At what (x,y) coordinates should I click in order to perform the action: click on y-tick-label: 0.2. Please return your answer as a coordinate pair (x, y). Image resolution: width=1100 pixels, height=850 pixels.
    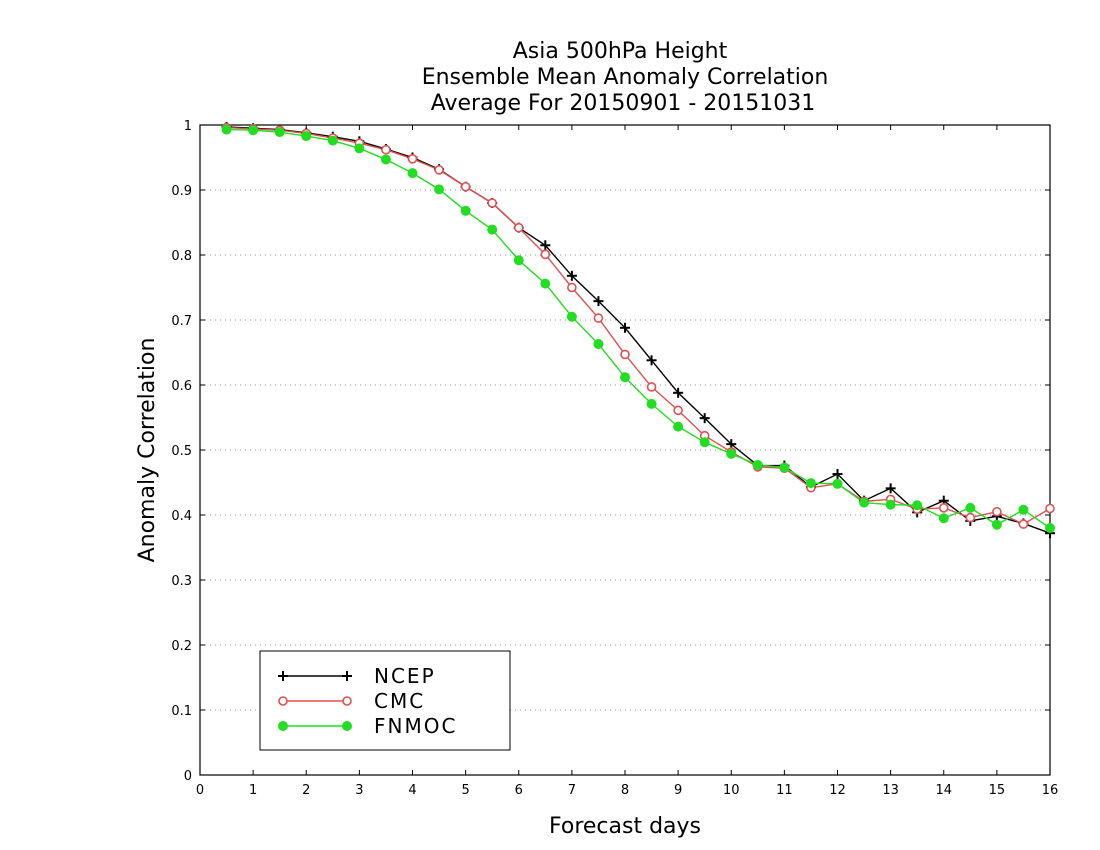
    Looking at the image, I should click on (181, 646).